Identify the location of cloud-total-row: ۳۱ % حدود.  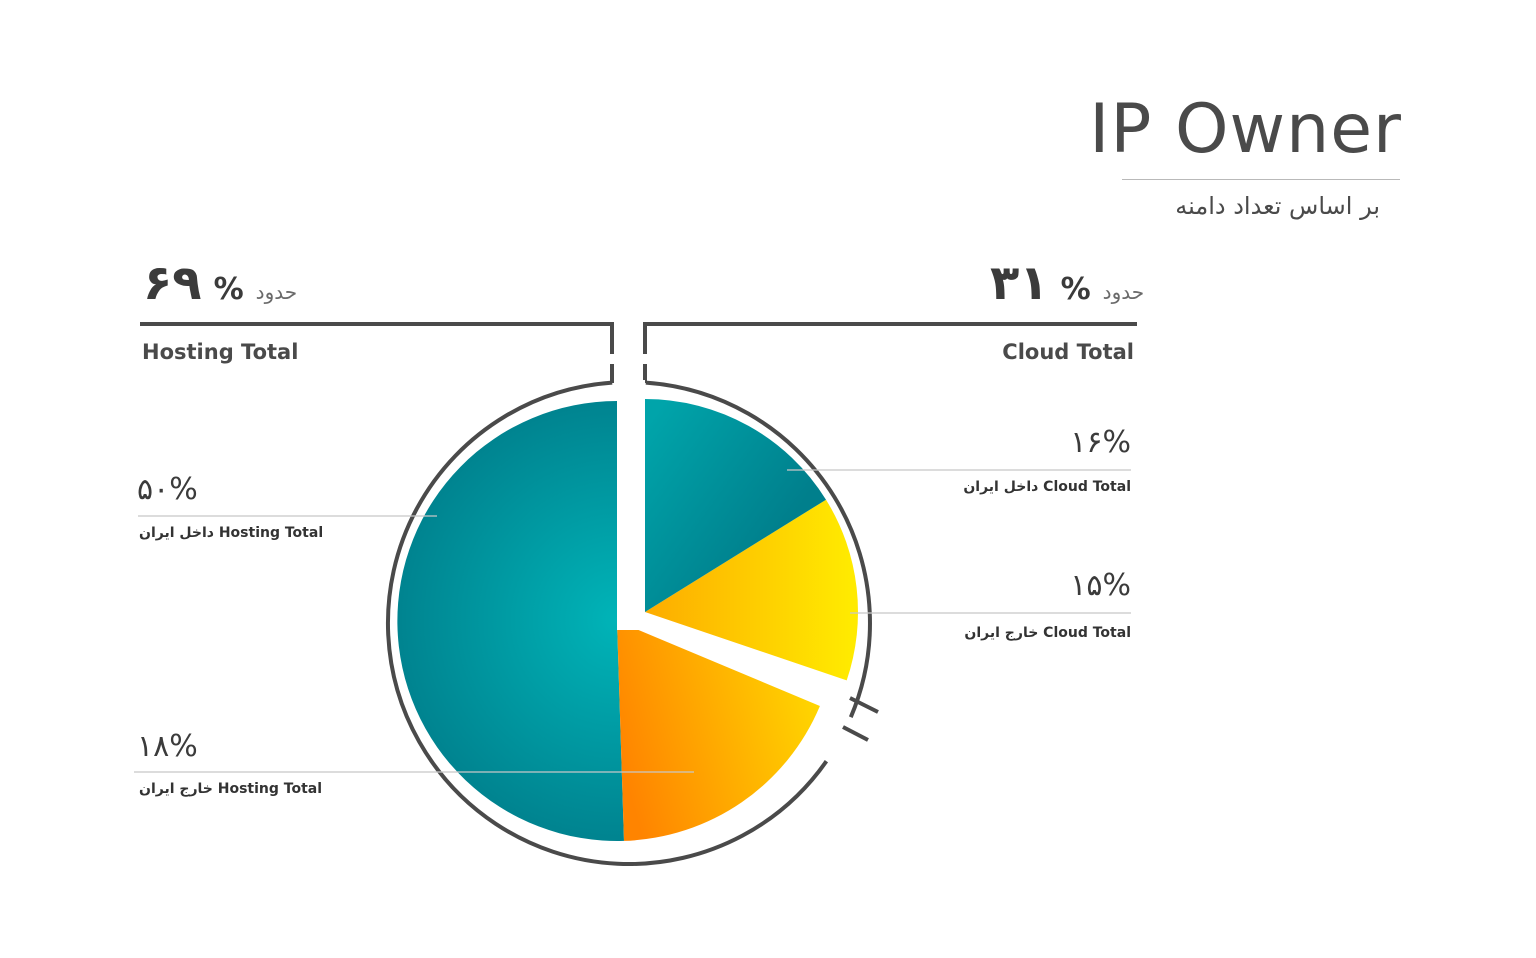
(1067, 283).